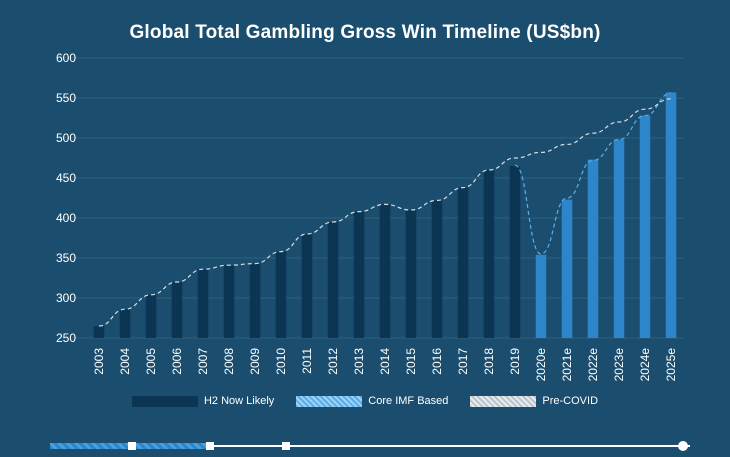 The height and width of the screenshot is (457, 730). I want to click on x-tick-label: 2012, so click(333, 361).